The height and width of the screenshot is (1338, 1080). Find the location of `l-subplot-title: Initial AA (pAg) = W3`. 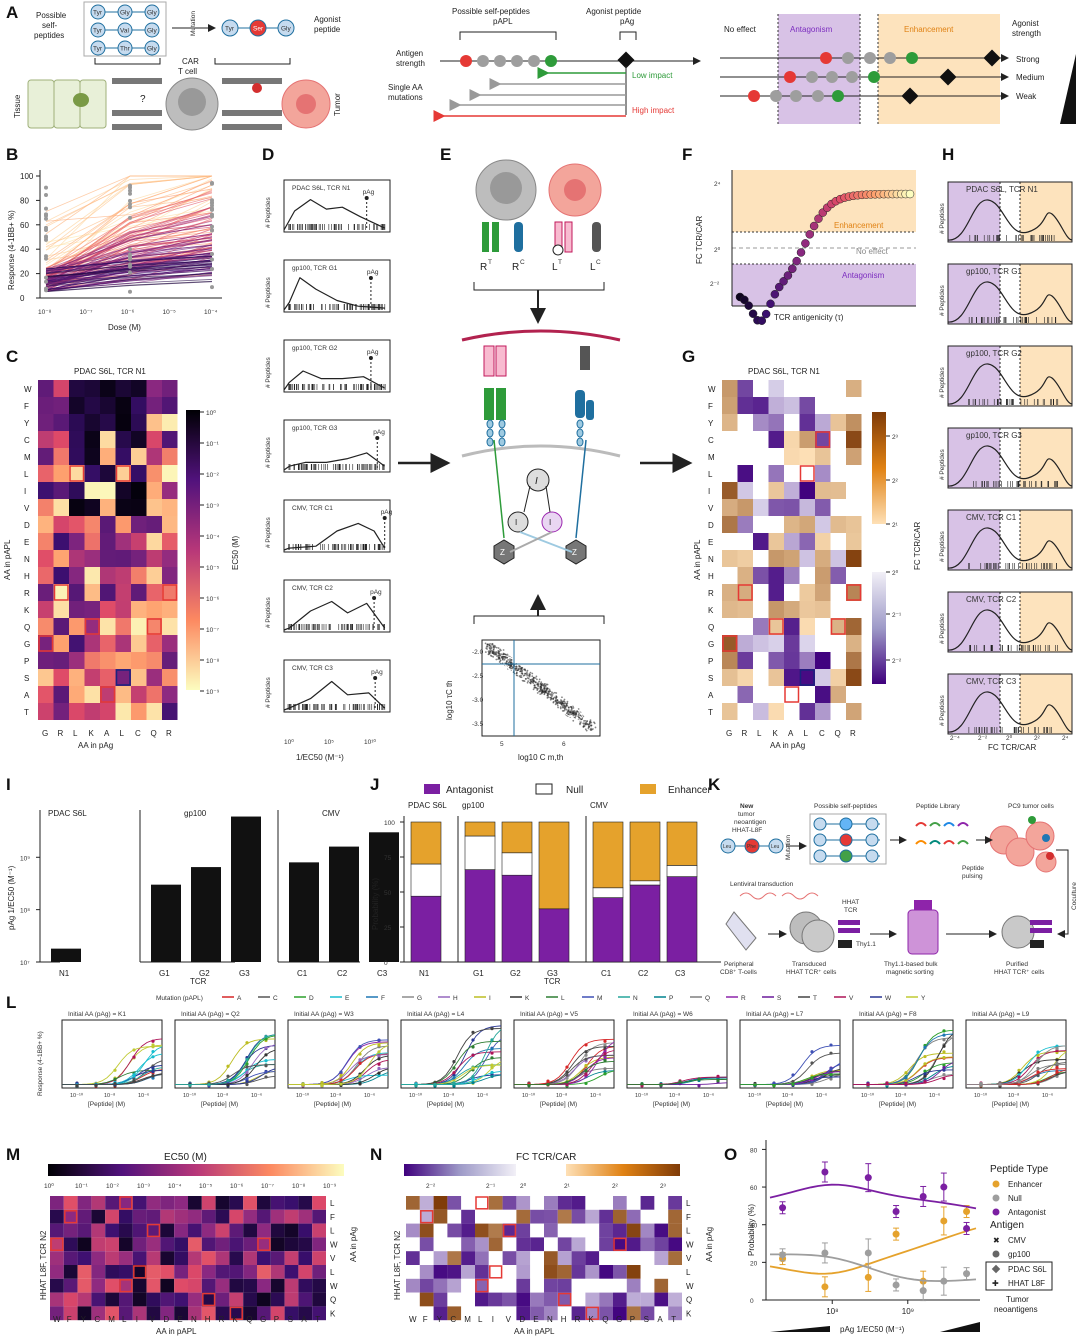

l-subplot-title: Initial AA (pAg) = W3 is located at coordinates (324, 1014).